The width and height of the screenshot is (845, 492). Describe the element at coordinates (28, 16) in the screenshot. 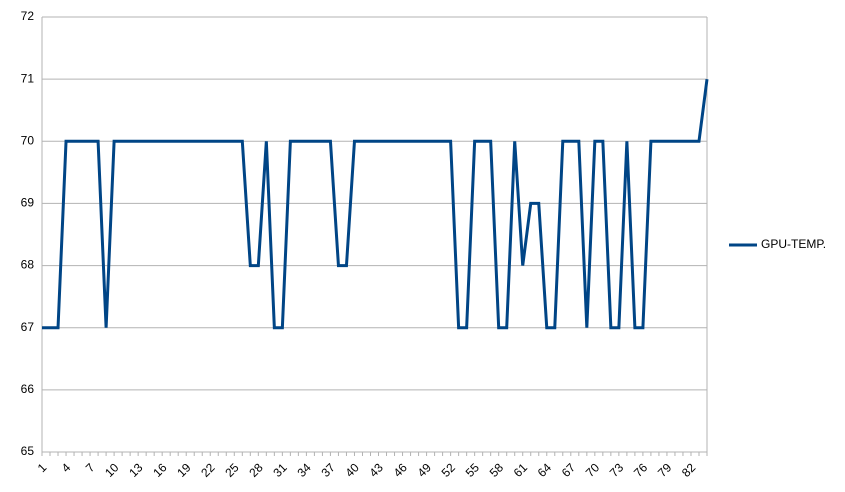

I see `y-tick-label: 72` at that location.